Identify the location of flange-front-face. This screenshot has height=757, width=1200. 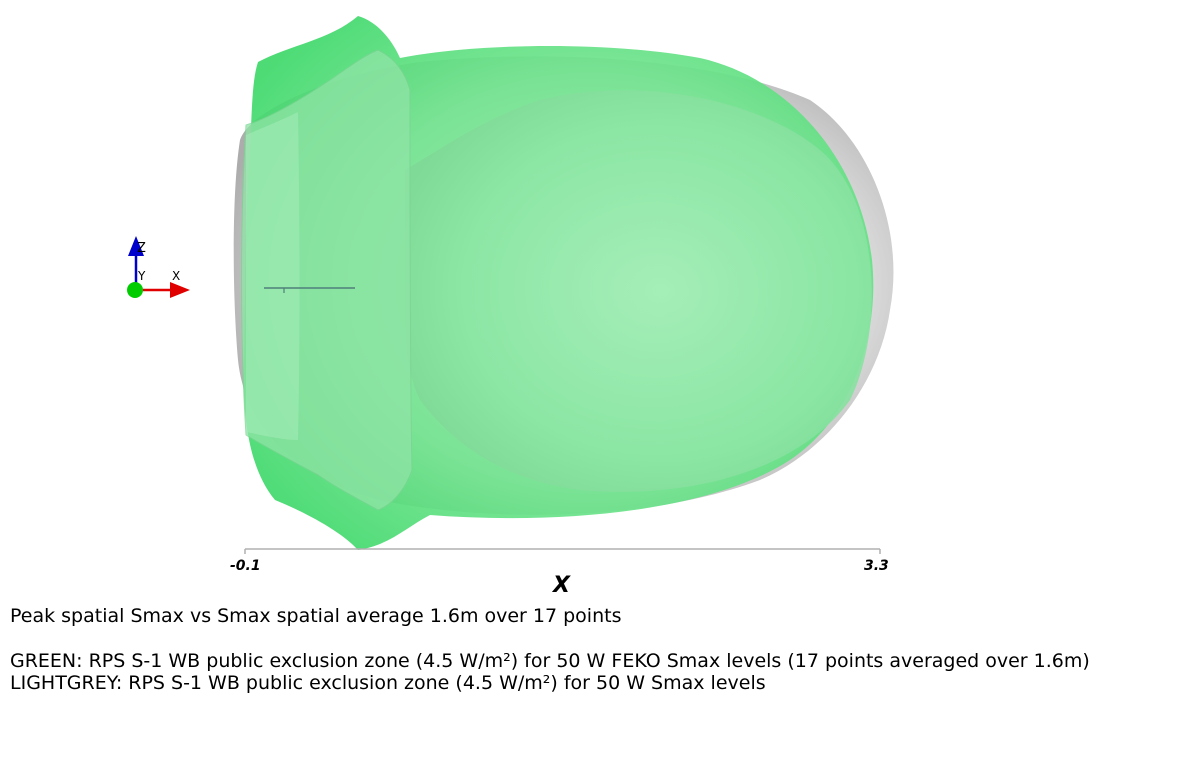
(273, 276).